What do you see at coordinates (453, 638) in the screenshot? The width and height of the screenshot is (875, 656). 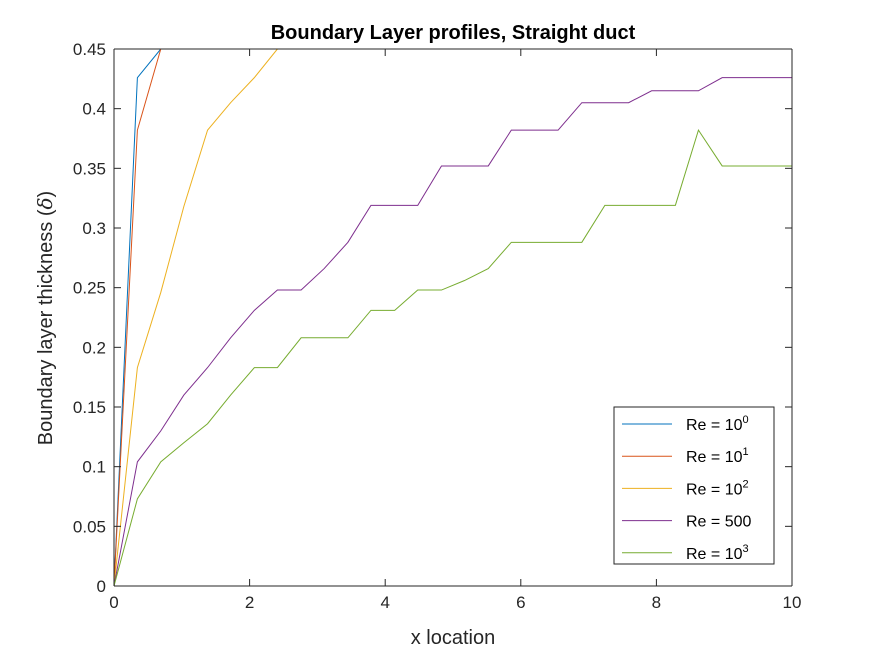 I see `x-axis-label: x location` at bounding box center [453, 638].